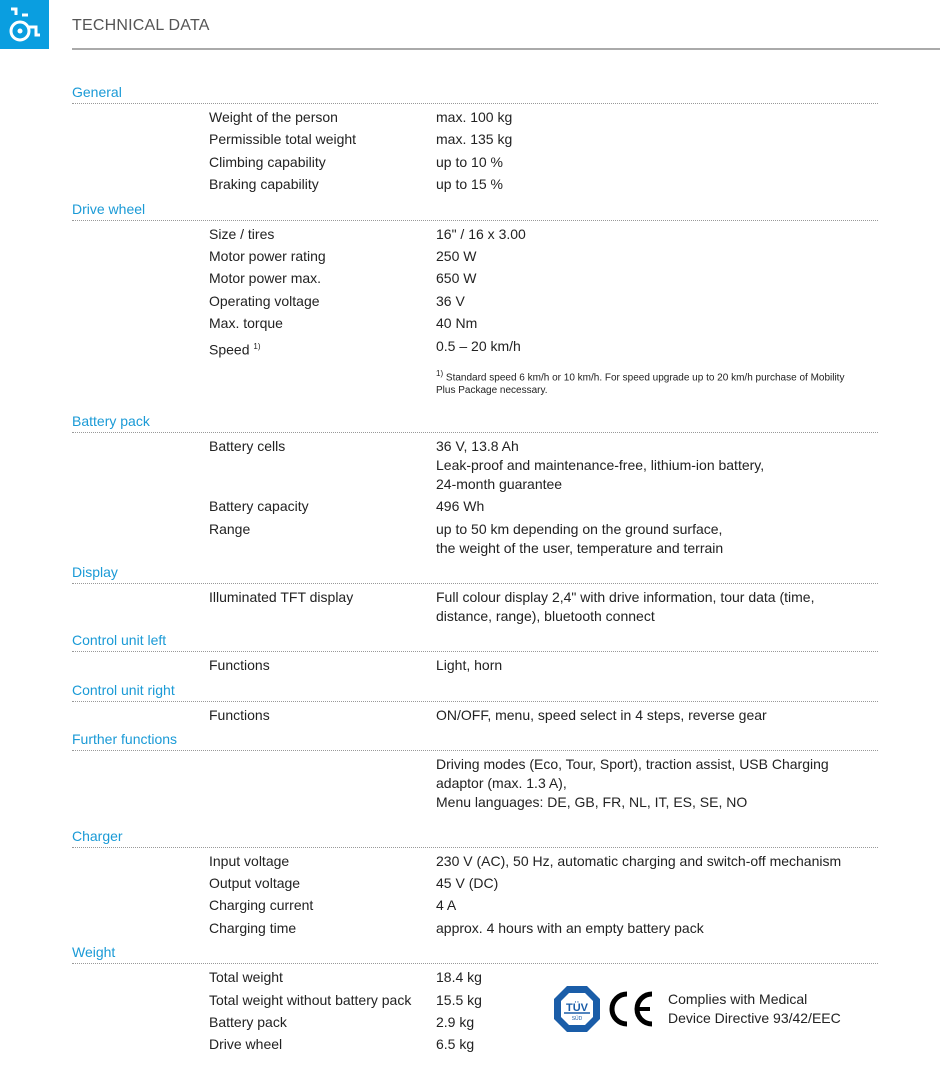 The width and height of the screenshot is (940, 1091). Describe the element at coordinates (460, 506) in the screenshot. I see `spec-value: 496 Wh` at that location.